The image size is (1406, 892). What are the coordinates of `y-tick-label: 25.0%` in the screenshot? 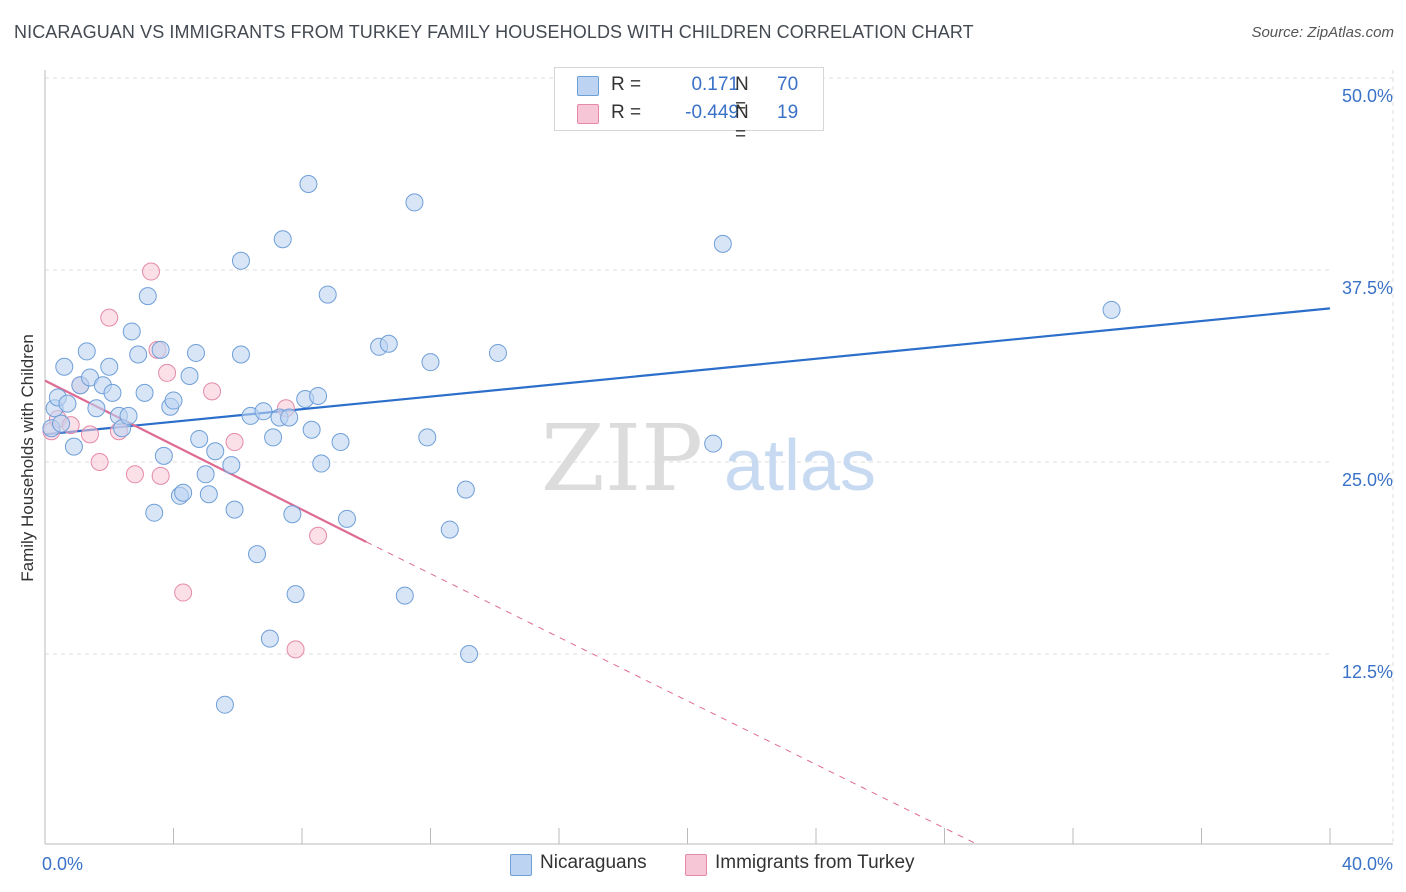 It's located at (1367, 480).